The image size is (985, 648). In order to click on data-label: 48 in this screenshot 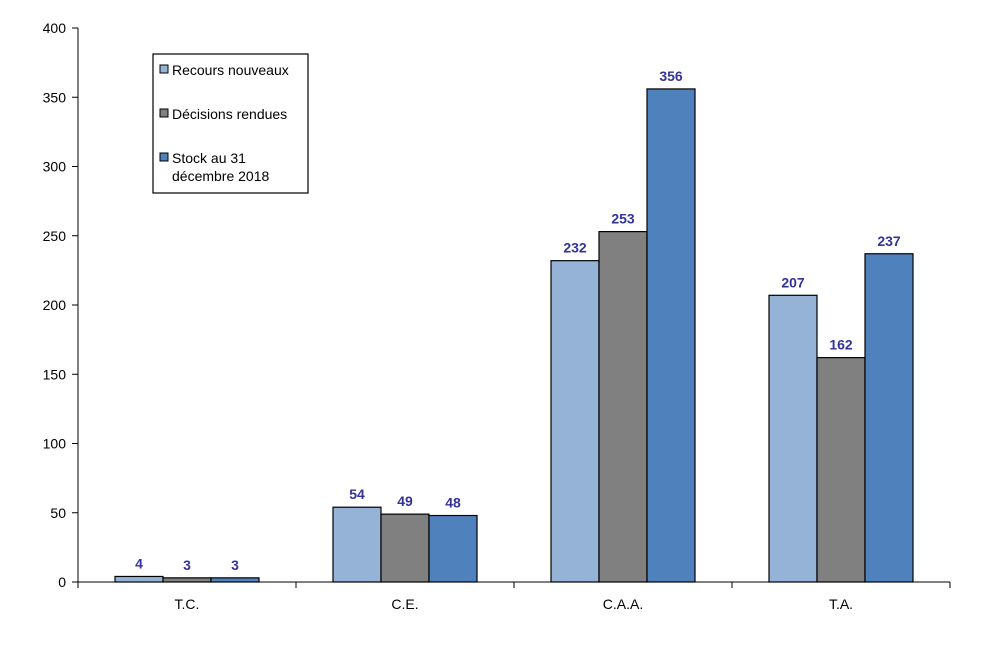, I will do `click(453, 503)`.